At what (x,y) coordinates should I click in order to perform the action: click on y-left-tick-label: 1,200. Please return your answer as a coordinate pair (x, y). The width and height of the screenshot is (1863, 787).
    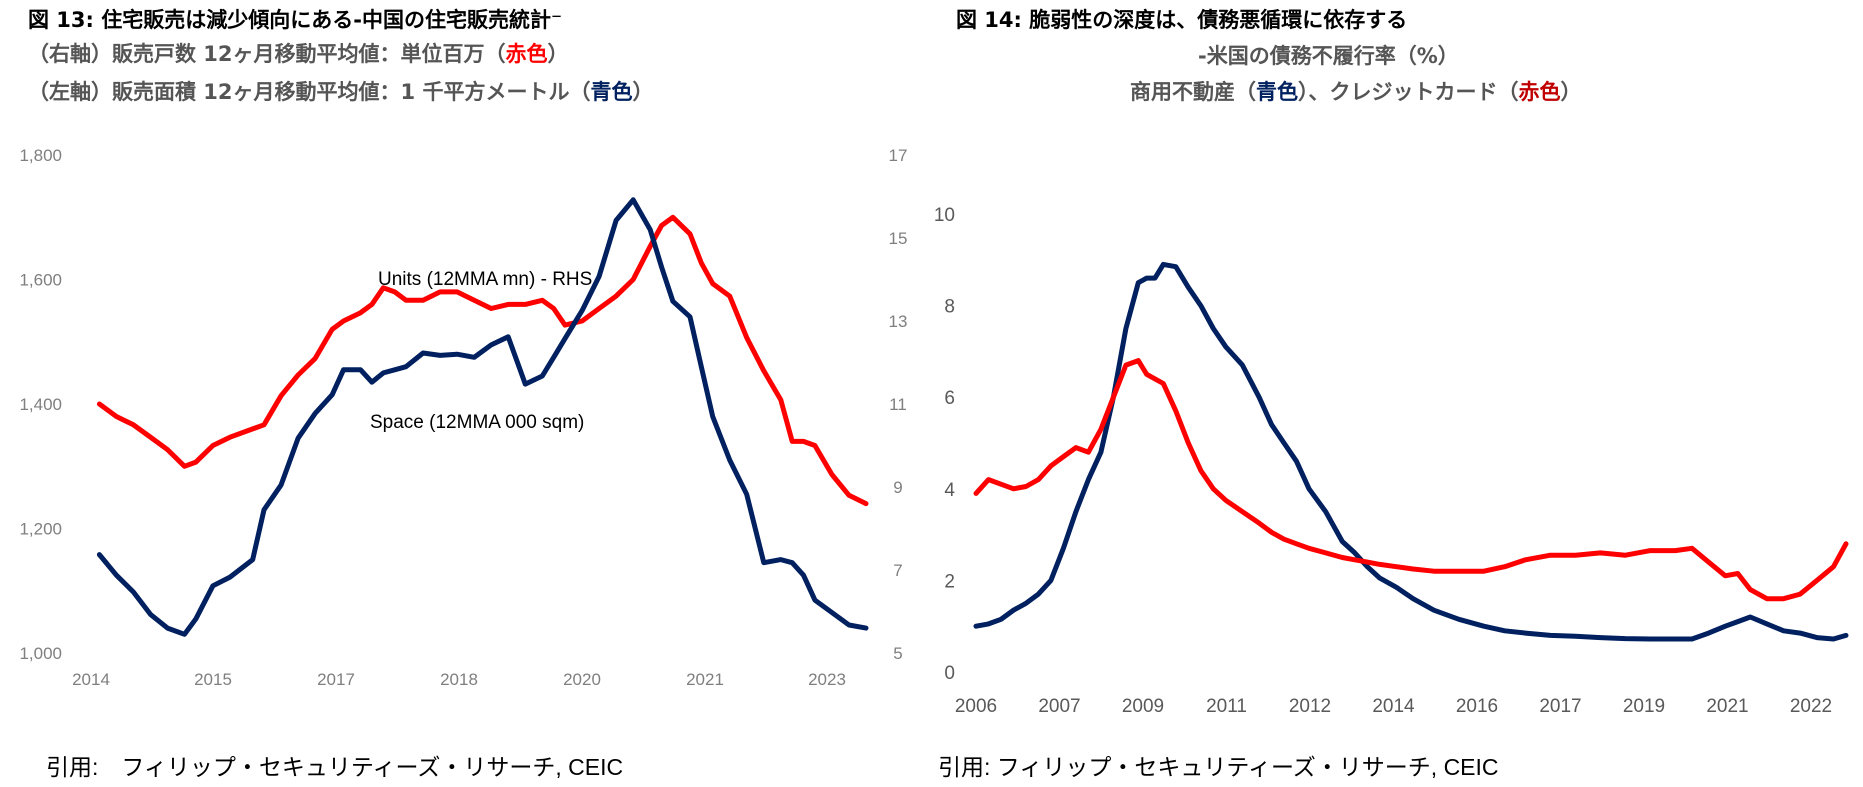
    Looking at the image, I should click on (40, 529).